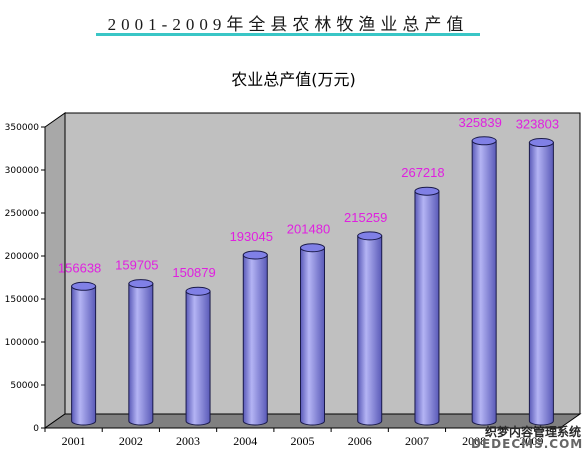  Describe the element at coordinates (136, 265) in the screenshot. I see `data-label: 159705` at that location.